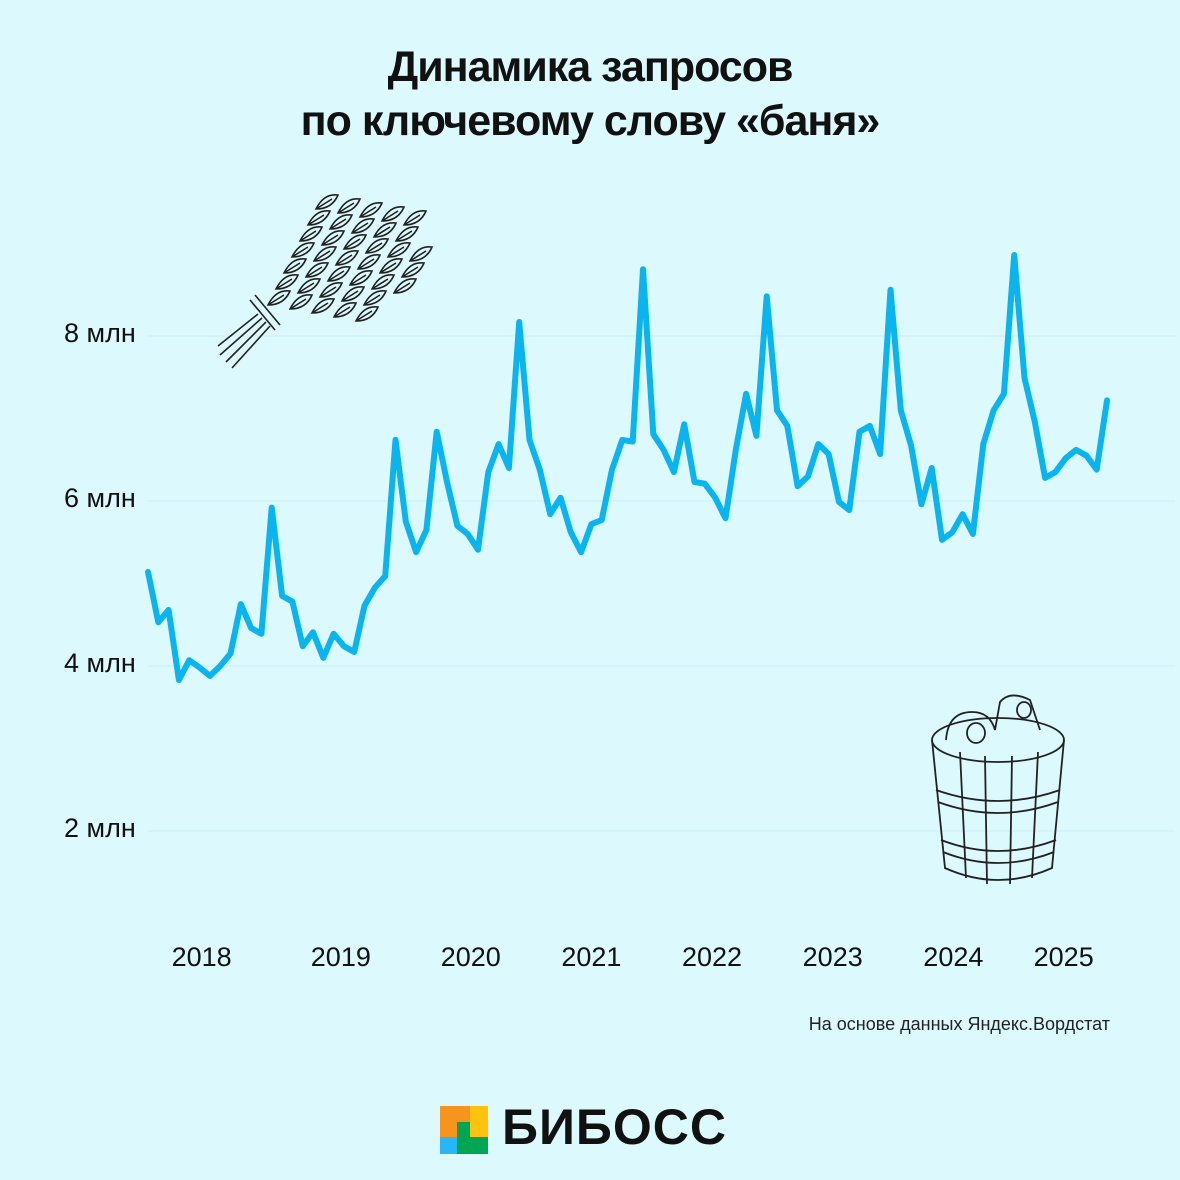 The image size is (1180, 1180). What do you see at coordinates (953, 957) in the screenshot?
I see `x-tick-label: 2024` at bounding box center [953, 957].